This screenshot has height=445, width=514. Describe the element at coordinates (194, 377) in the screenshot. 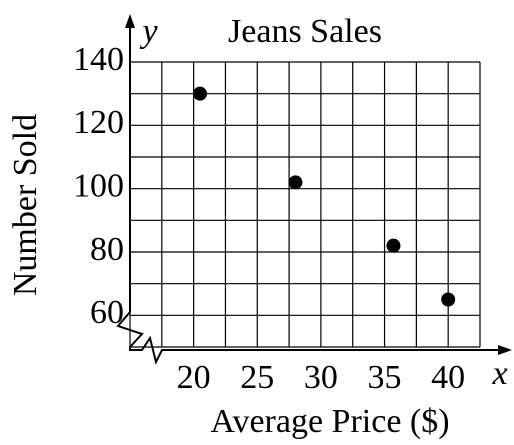

I see `x-tick-label: 20` at that location.